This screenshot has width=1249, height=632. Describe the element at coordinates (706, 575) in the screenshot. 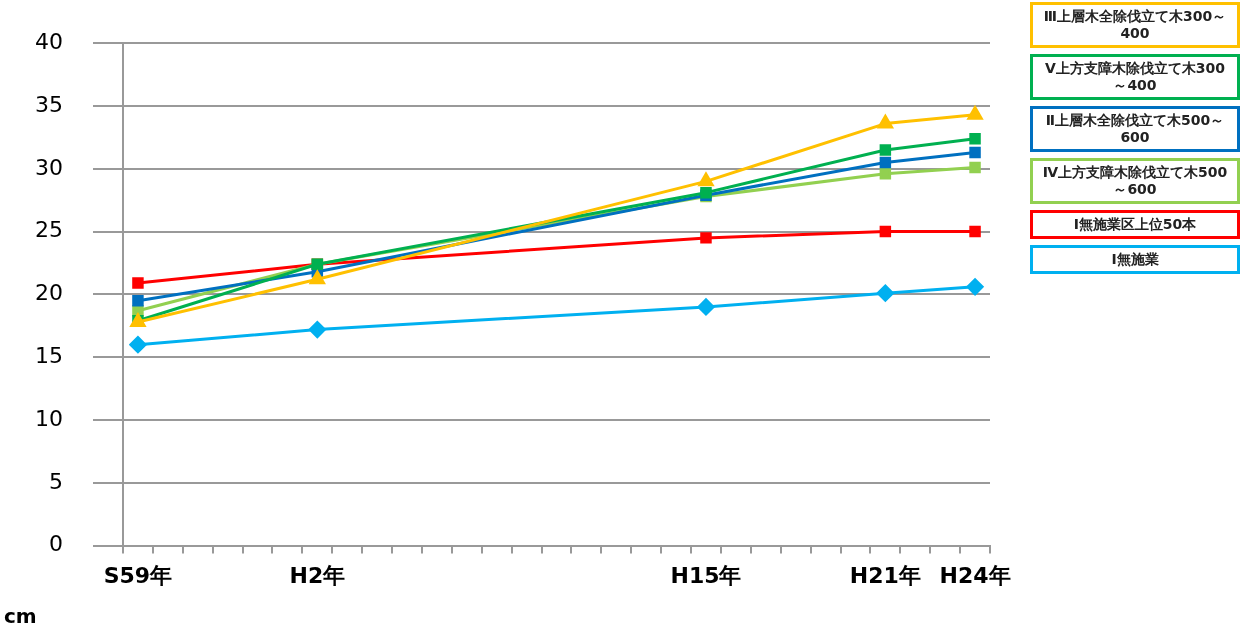

I see `x-tick-label: H15年` at that location.